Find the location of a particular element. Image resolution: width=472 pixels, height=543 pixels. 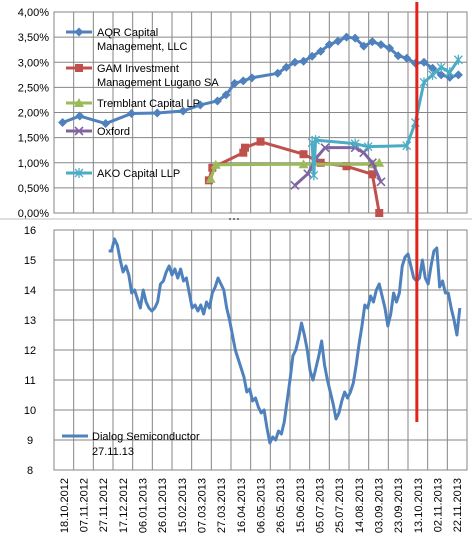

bottom-y-tick-label: 9 is located at coordinates (30, 441).